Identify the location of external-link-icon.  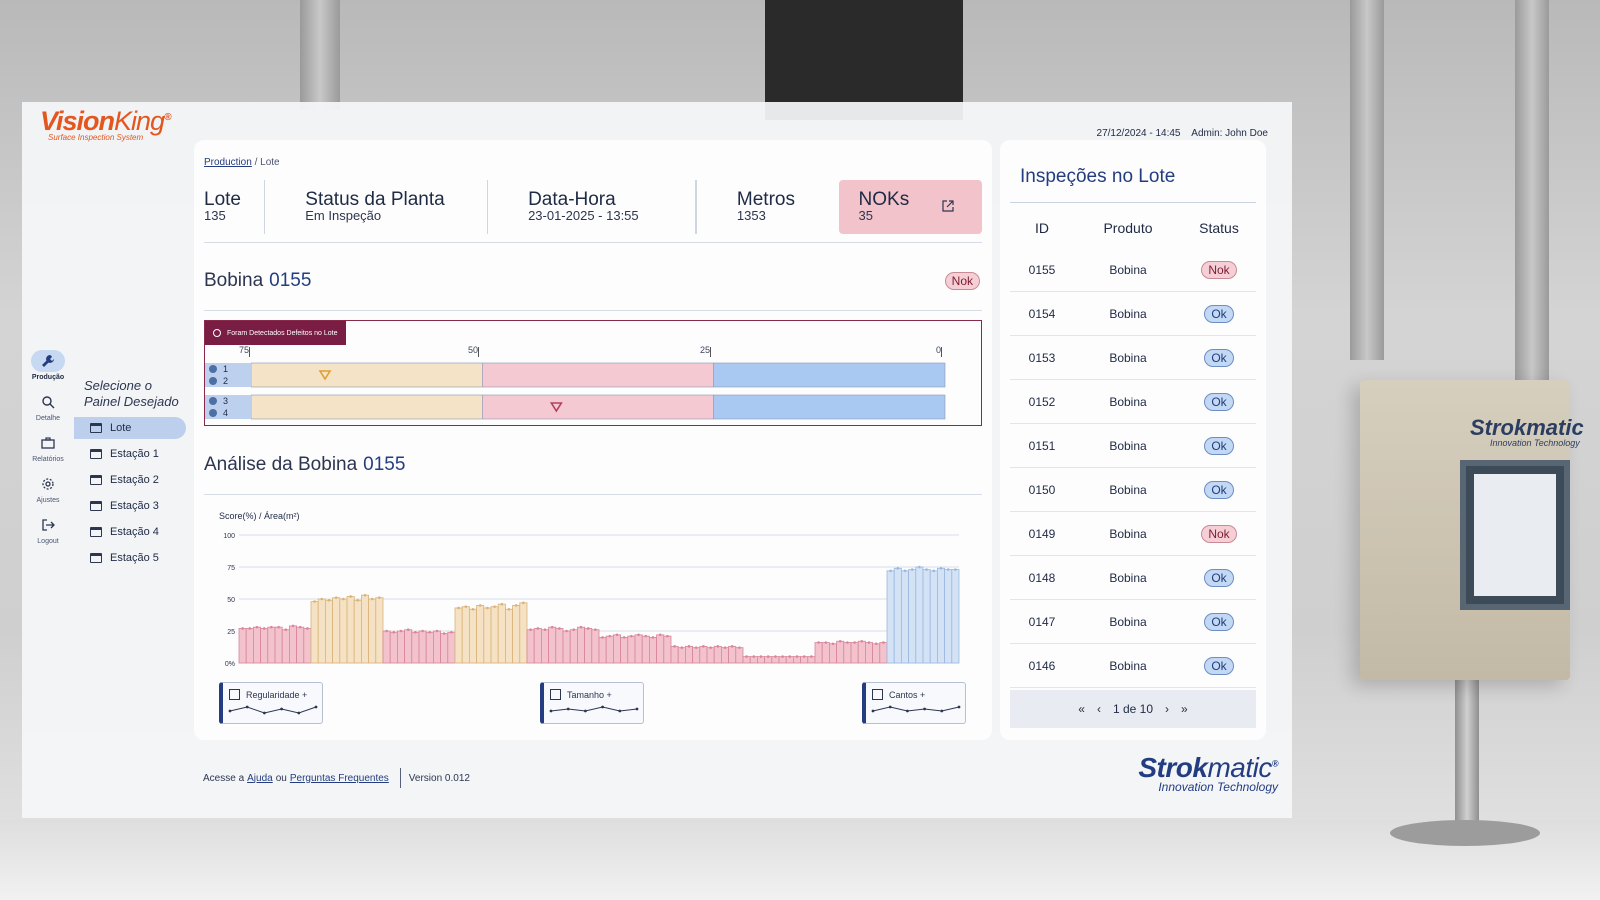
(948, 208).